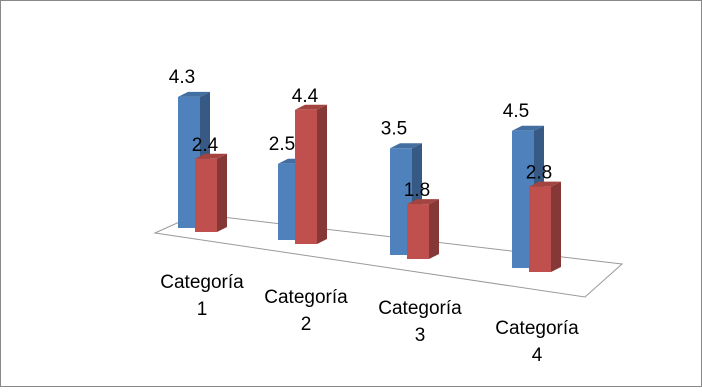  What do you see at coordinates (369, 319) in the screenshot?
I see `category-labels-layer: Categoría 1 Categoría 2 Categoría 3 Categoría 4` at bounding box center [369, 319].